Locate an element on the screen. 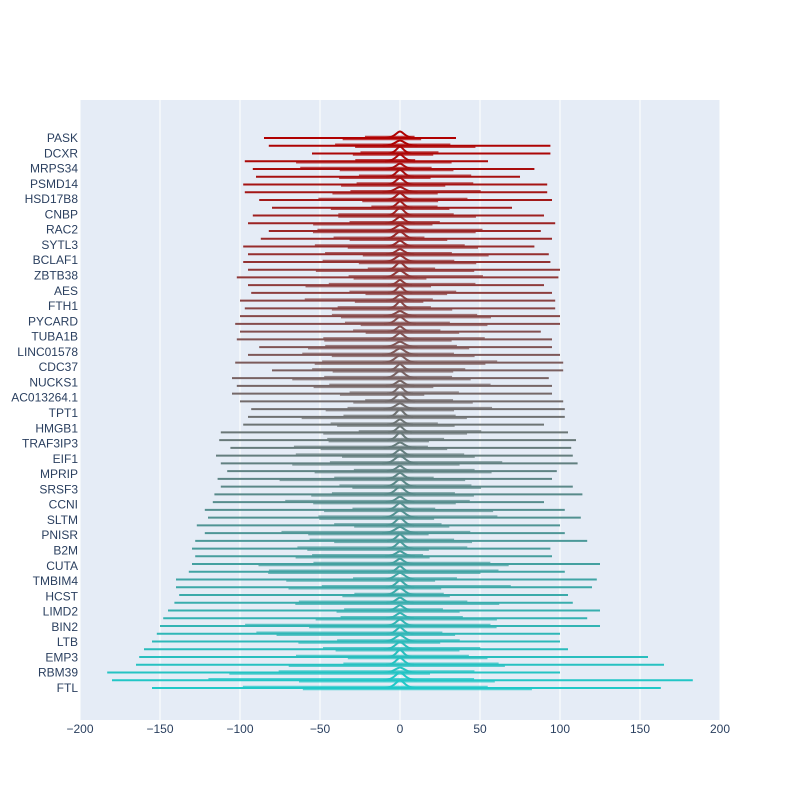  y-tick-label: RBM39 is located at coordinates (58, 673).